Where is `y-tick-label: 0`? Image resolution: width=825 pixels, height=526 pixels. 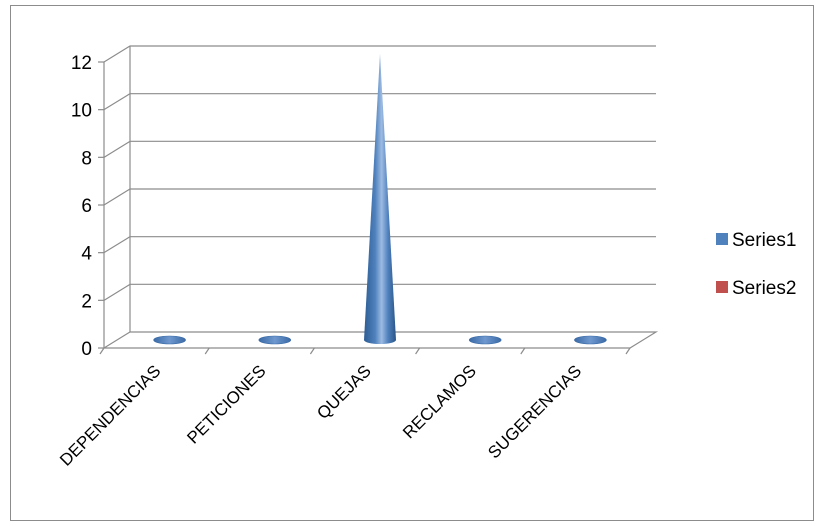
y-tick-label: 0 is located at coordinates (86, 349).